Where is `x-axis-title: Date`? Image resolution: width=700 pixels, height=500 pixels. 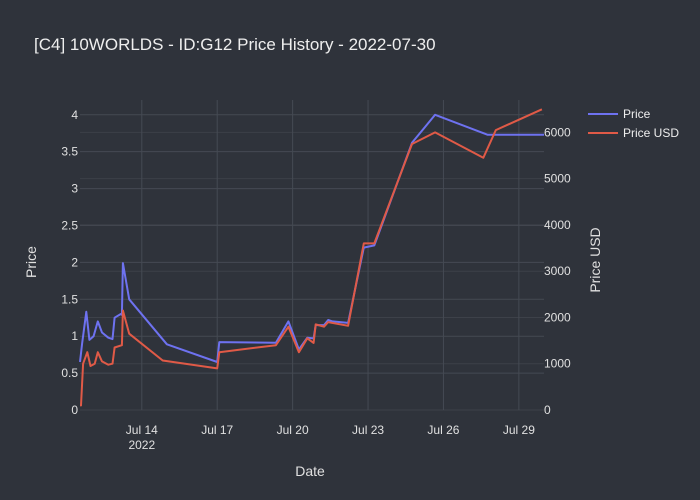 x-axis-title: Date is located at coordinates (310, 471).